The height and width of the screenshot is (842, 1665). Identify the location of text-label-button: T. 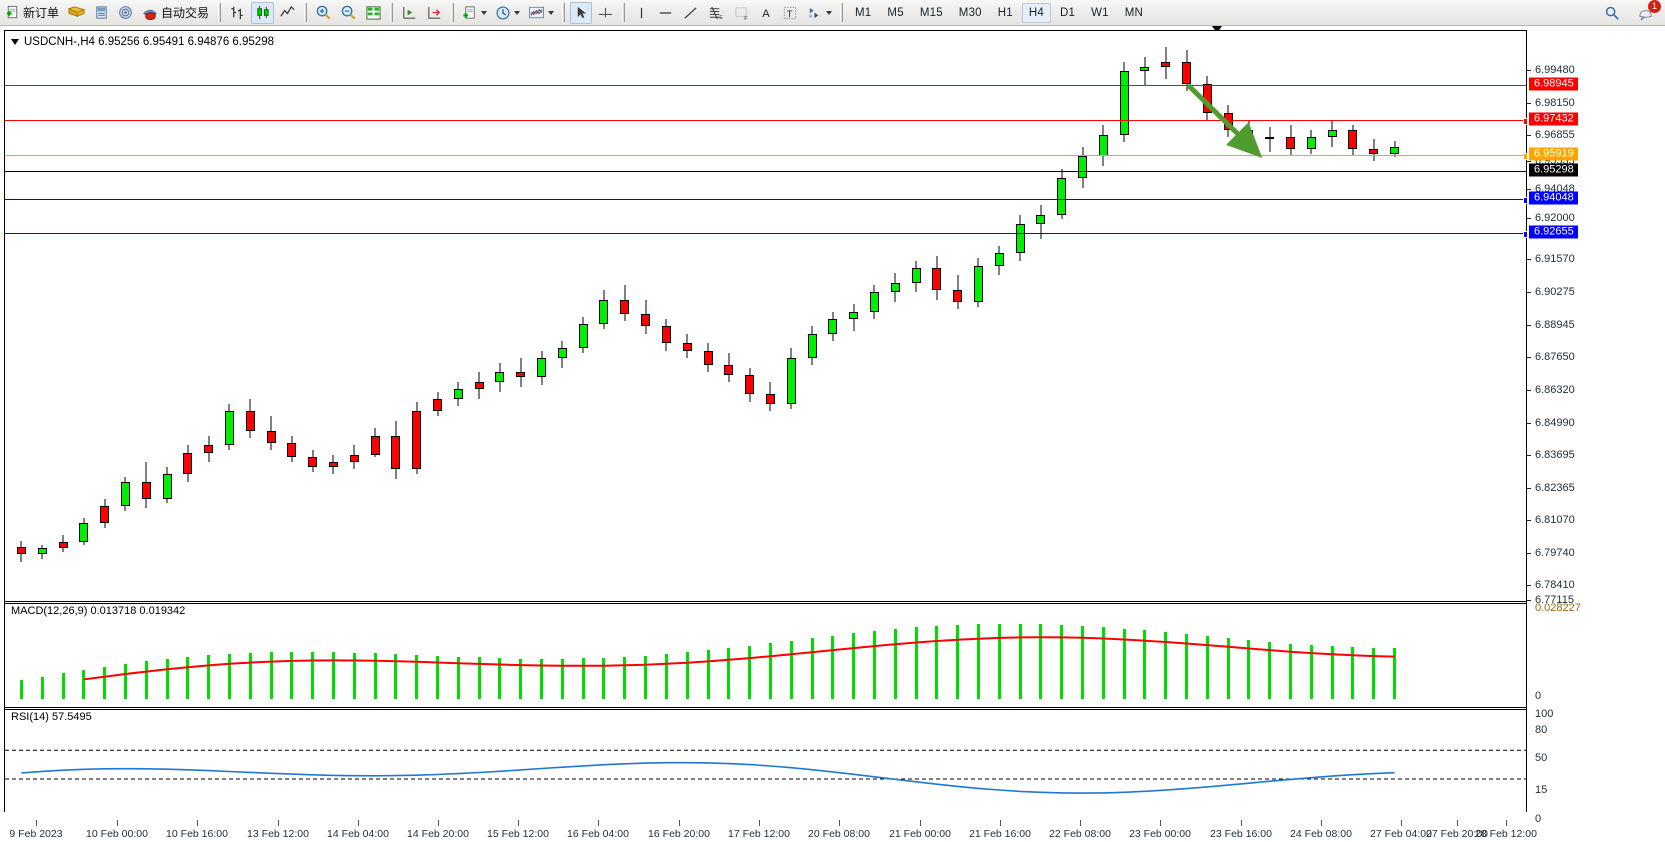
(790, 13).